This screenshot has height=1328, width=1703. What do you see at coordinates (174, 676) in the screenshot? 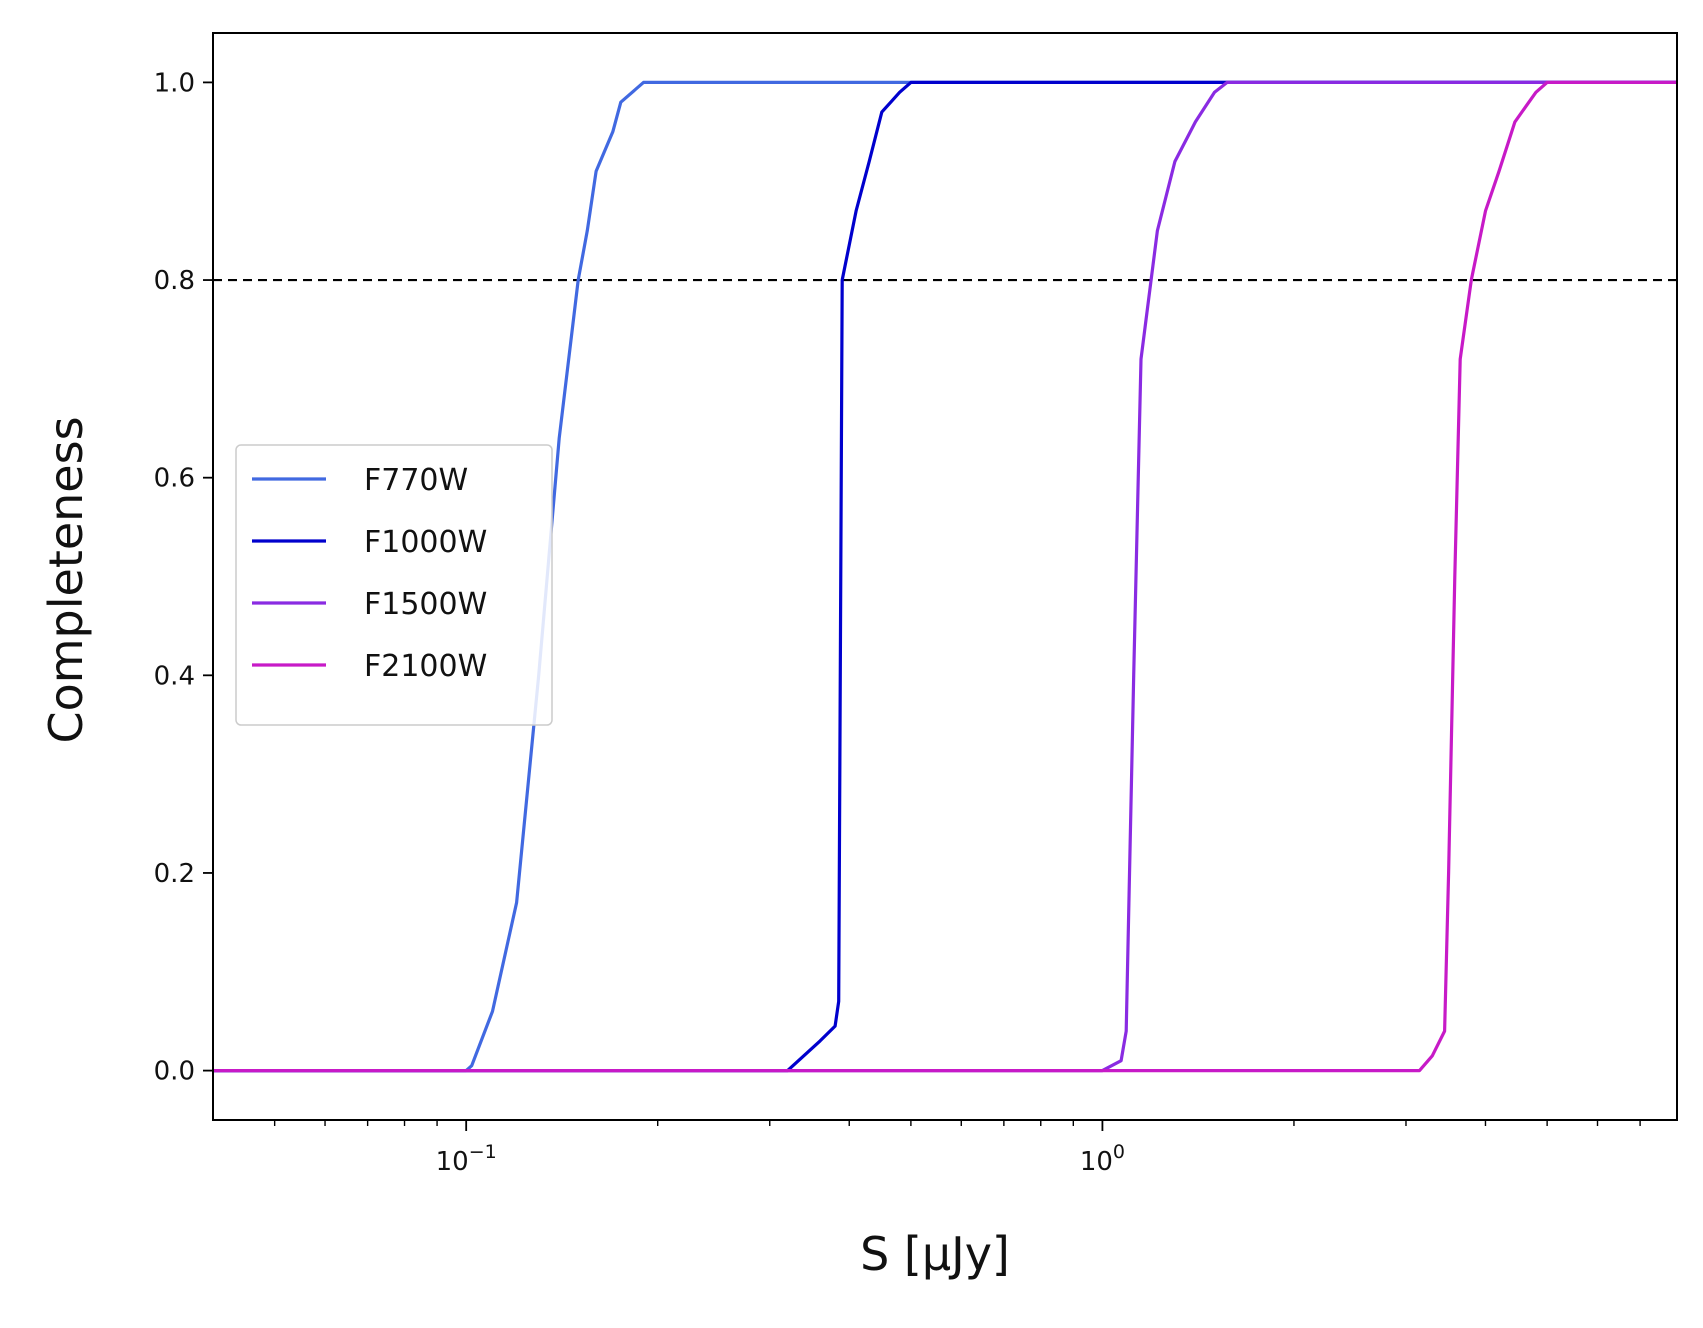
I see `y-tick-label: 0.4` at bounding box center [174, 676].